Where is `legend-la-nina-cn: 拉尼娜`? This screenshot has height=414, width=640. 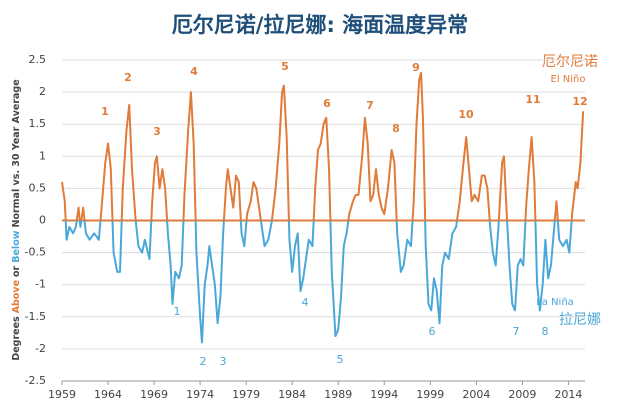 legend-la-nina-cn: 拉尼娜 is located at coordinates (580, 320).